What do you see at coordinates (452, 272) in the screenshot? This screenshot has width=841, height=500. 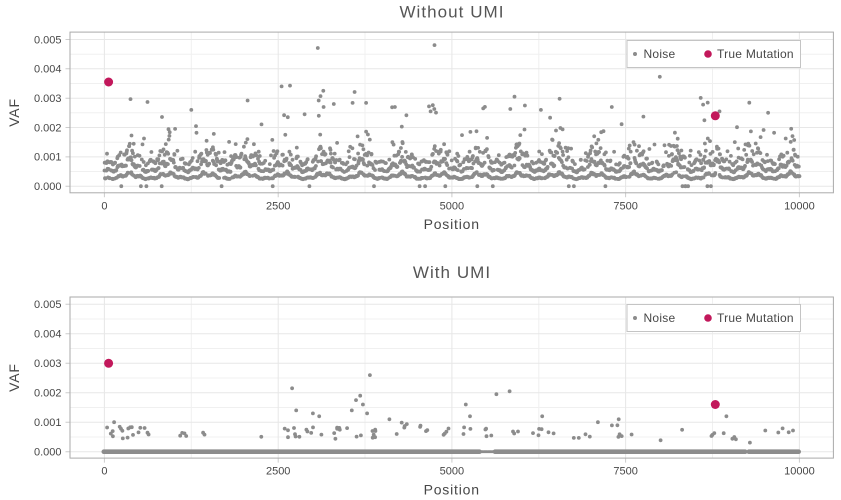 I see `svg-text: With UMI` at bounding box center [452, 272].